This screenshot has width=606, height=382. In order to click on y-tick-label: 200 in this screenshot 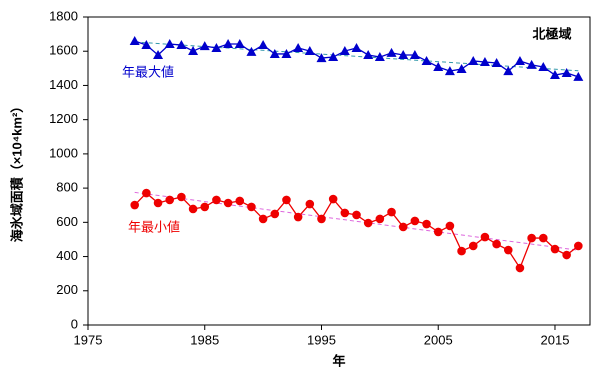, I will do `click(67, 289)`.